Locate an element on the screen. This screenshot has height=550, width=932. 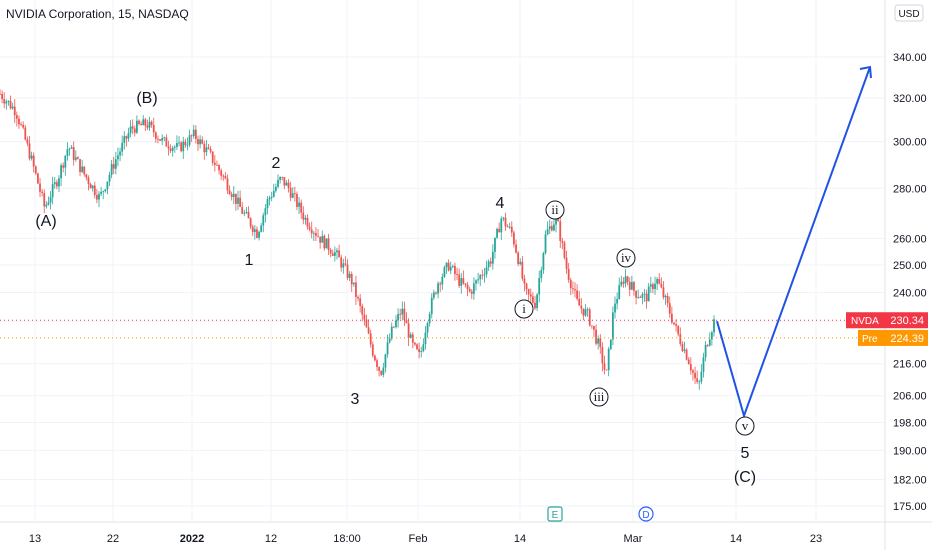
y-tick-label: 240.00 is located at coordinates (910, 293).